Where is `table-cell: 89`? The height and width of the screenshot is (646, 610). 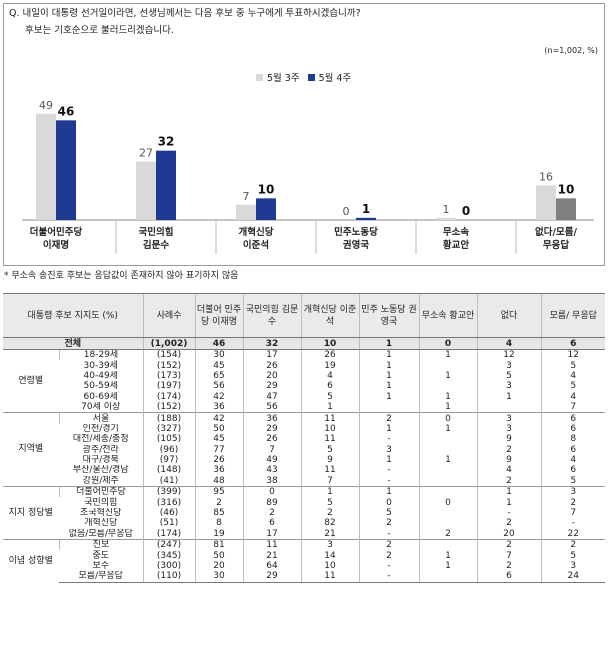 table-cell: 89 is located at coordinates (271, 502).